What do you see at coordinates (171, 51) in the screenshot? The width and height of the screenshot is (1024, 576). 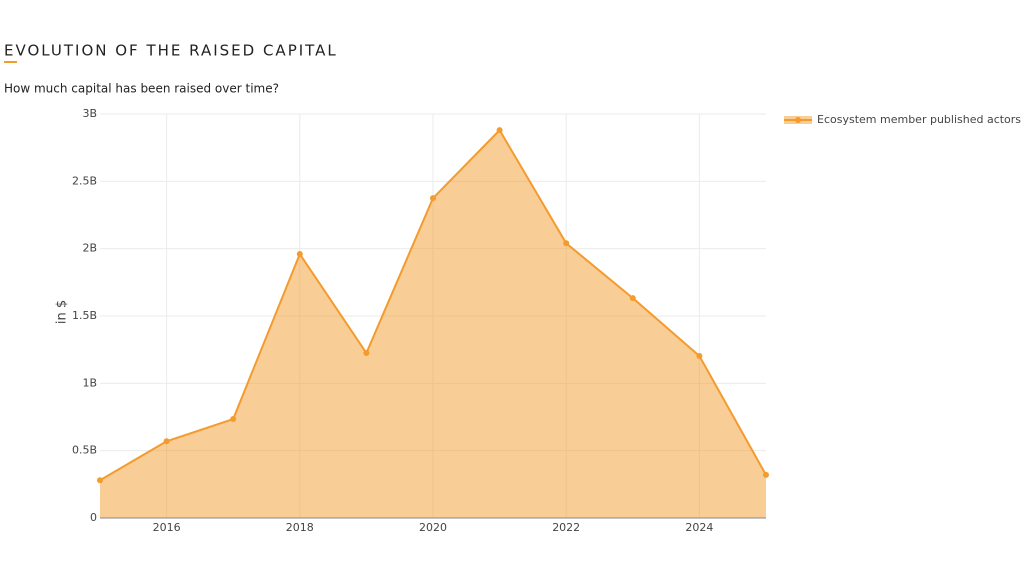 I see `chart-title: EVOLUTION OF THE RAISED CAPITAL` at bounding box center [171, 51].